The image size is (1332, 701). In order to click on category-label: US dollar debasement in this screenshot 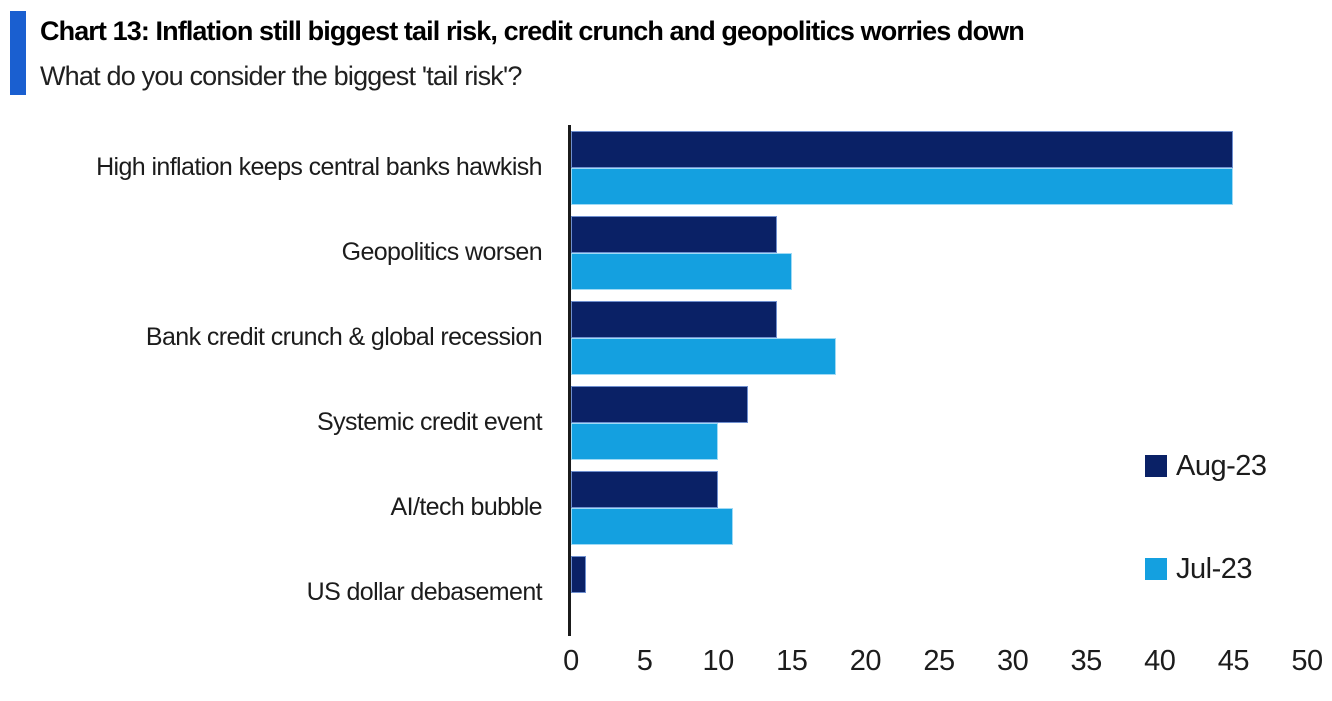, I will do `click(424, 591)`.